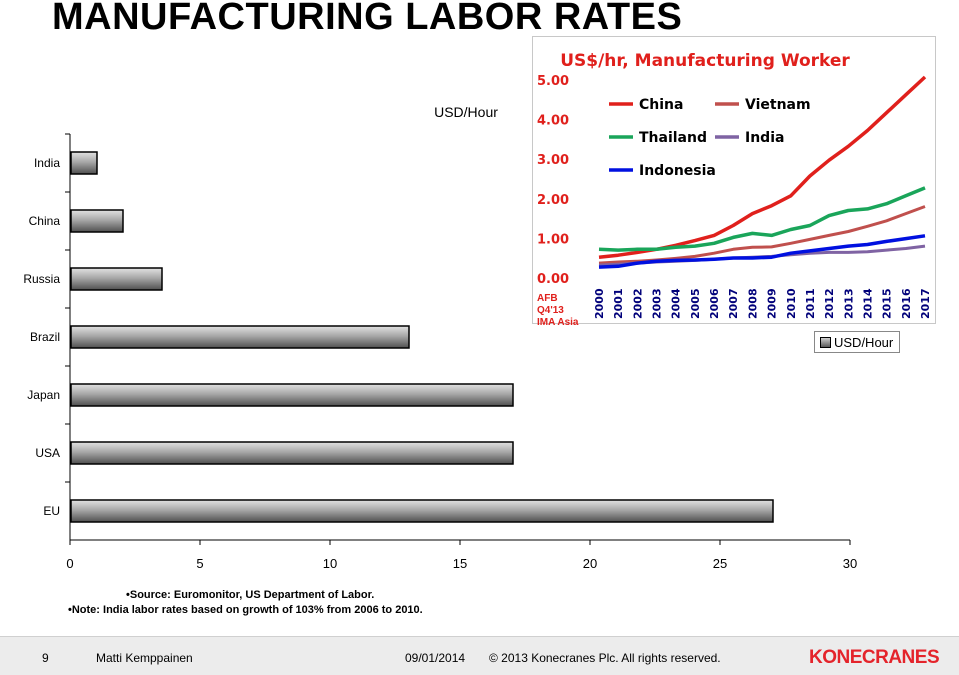 This screenshot has height=675, width=959. What do you see at coordinates (553, 279) in the screenshot?
I see `y-tick-label: 0.00` at bounding box center [553, 279].